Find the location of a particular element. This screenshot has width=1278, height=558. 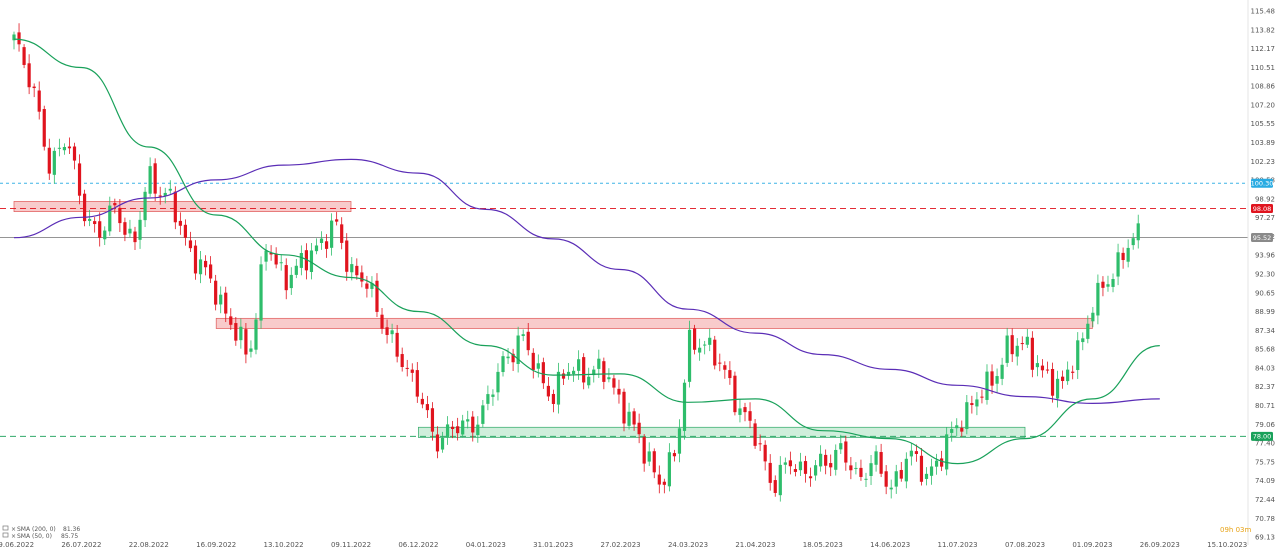

x-tick-label: 15.10.2023 is located at coordinates (1227, 545).